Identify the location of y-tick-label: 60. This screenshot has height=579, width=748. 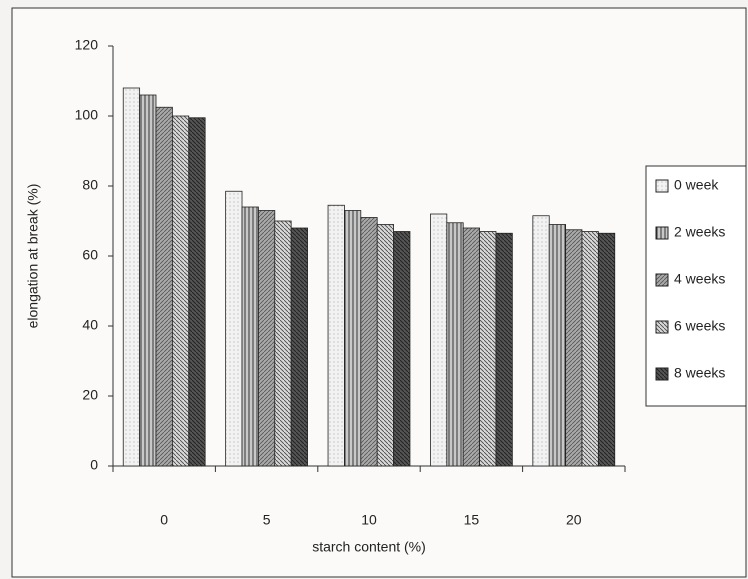
(90, 255).